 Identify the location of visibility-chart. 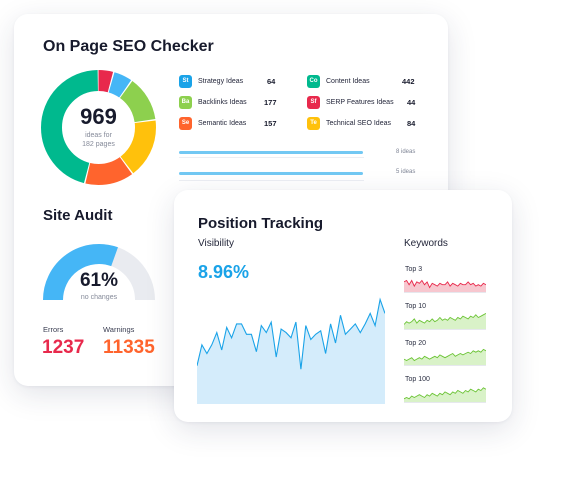
(291, 350).